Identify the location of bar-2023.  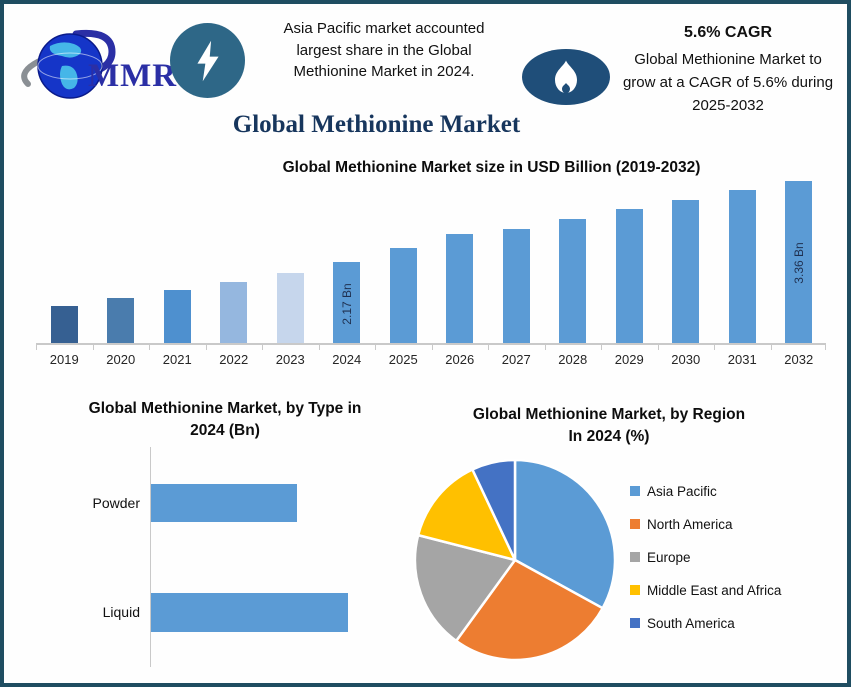
(290, 308).